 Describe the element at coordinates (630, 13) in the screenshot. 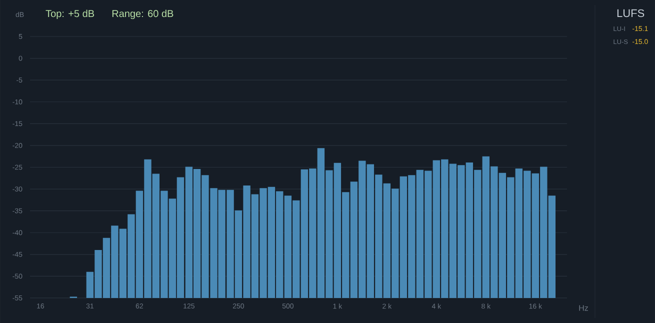

I see `text: LUFS` at that location.